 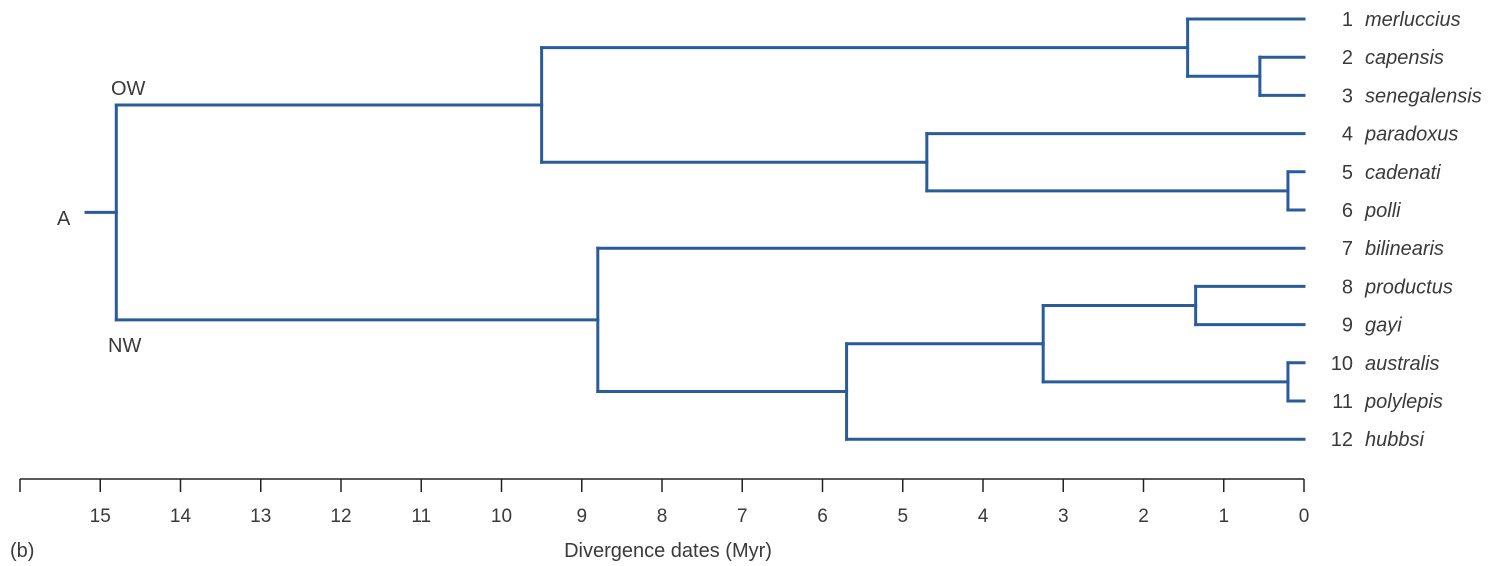 What do you see at coordinates (1404, 58) in the screenshot?
I see `leaf-species-name: capensis` at bounding box center [1404, 58].